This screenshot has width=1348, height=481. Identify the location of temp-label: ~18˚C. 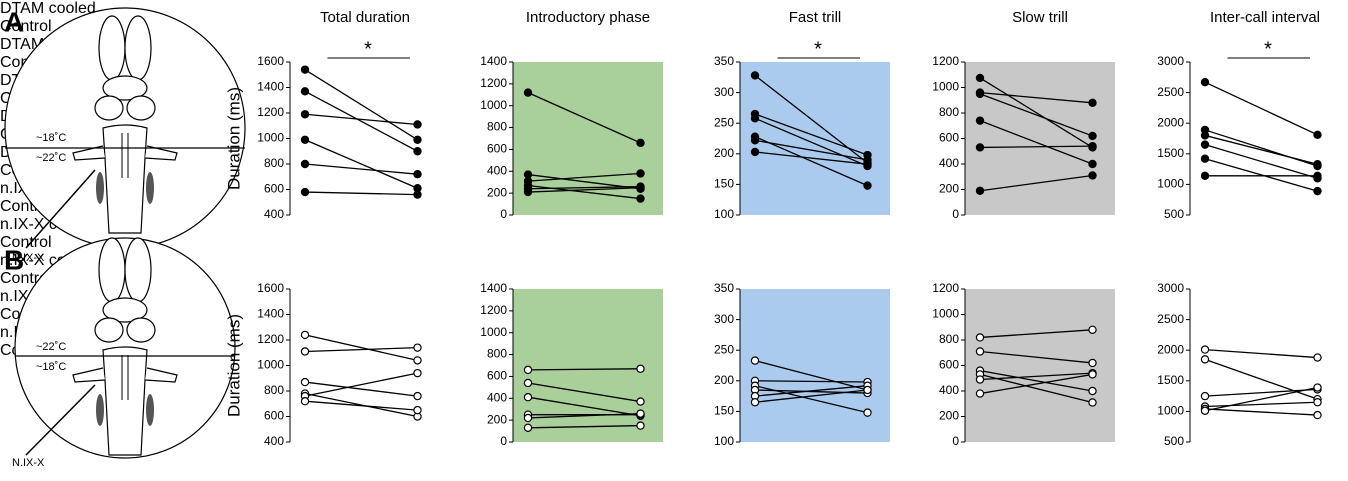
(51, 138).